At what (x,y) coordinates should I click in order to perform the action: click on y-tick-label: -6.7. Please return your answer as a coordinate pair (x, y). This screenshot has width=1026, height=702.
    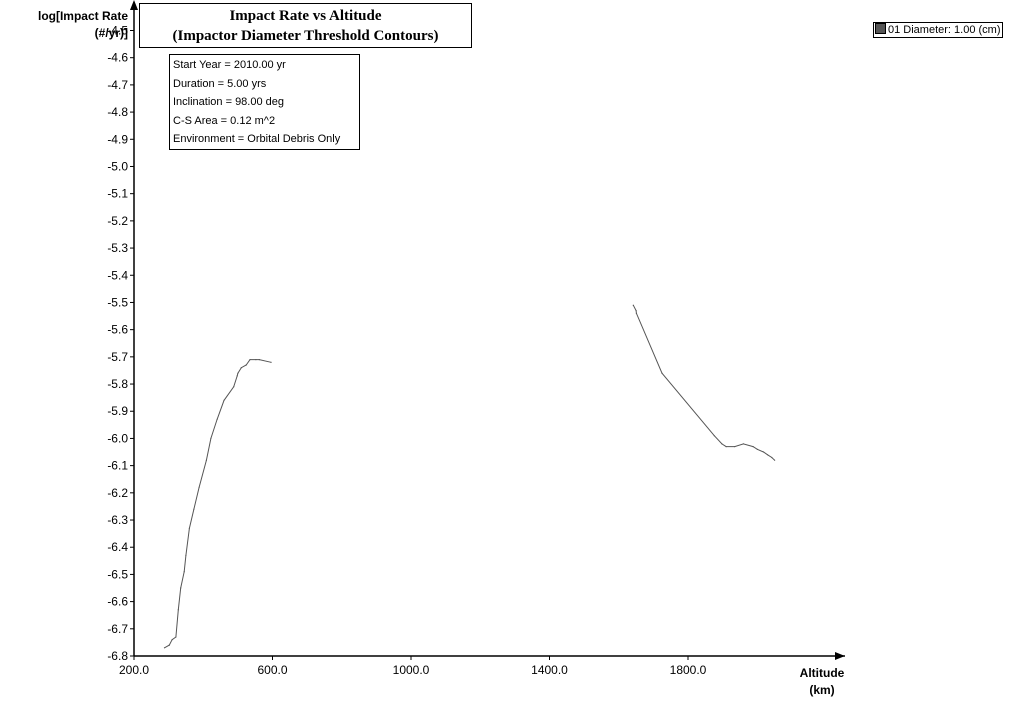
    Looking at the image, I should click on (117, 629).